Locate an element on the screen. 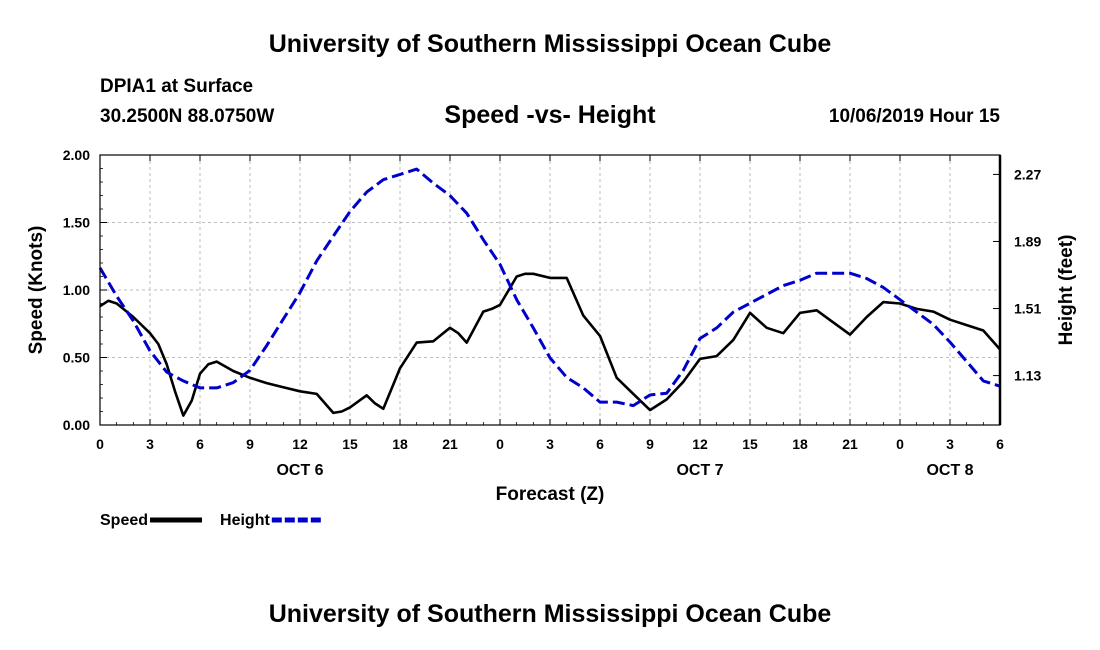  legend-label-speed: Speed is located at coordinates (124, 520).